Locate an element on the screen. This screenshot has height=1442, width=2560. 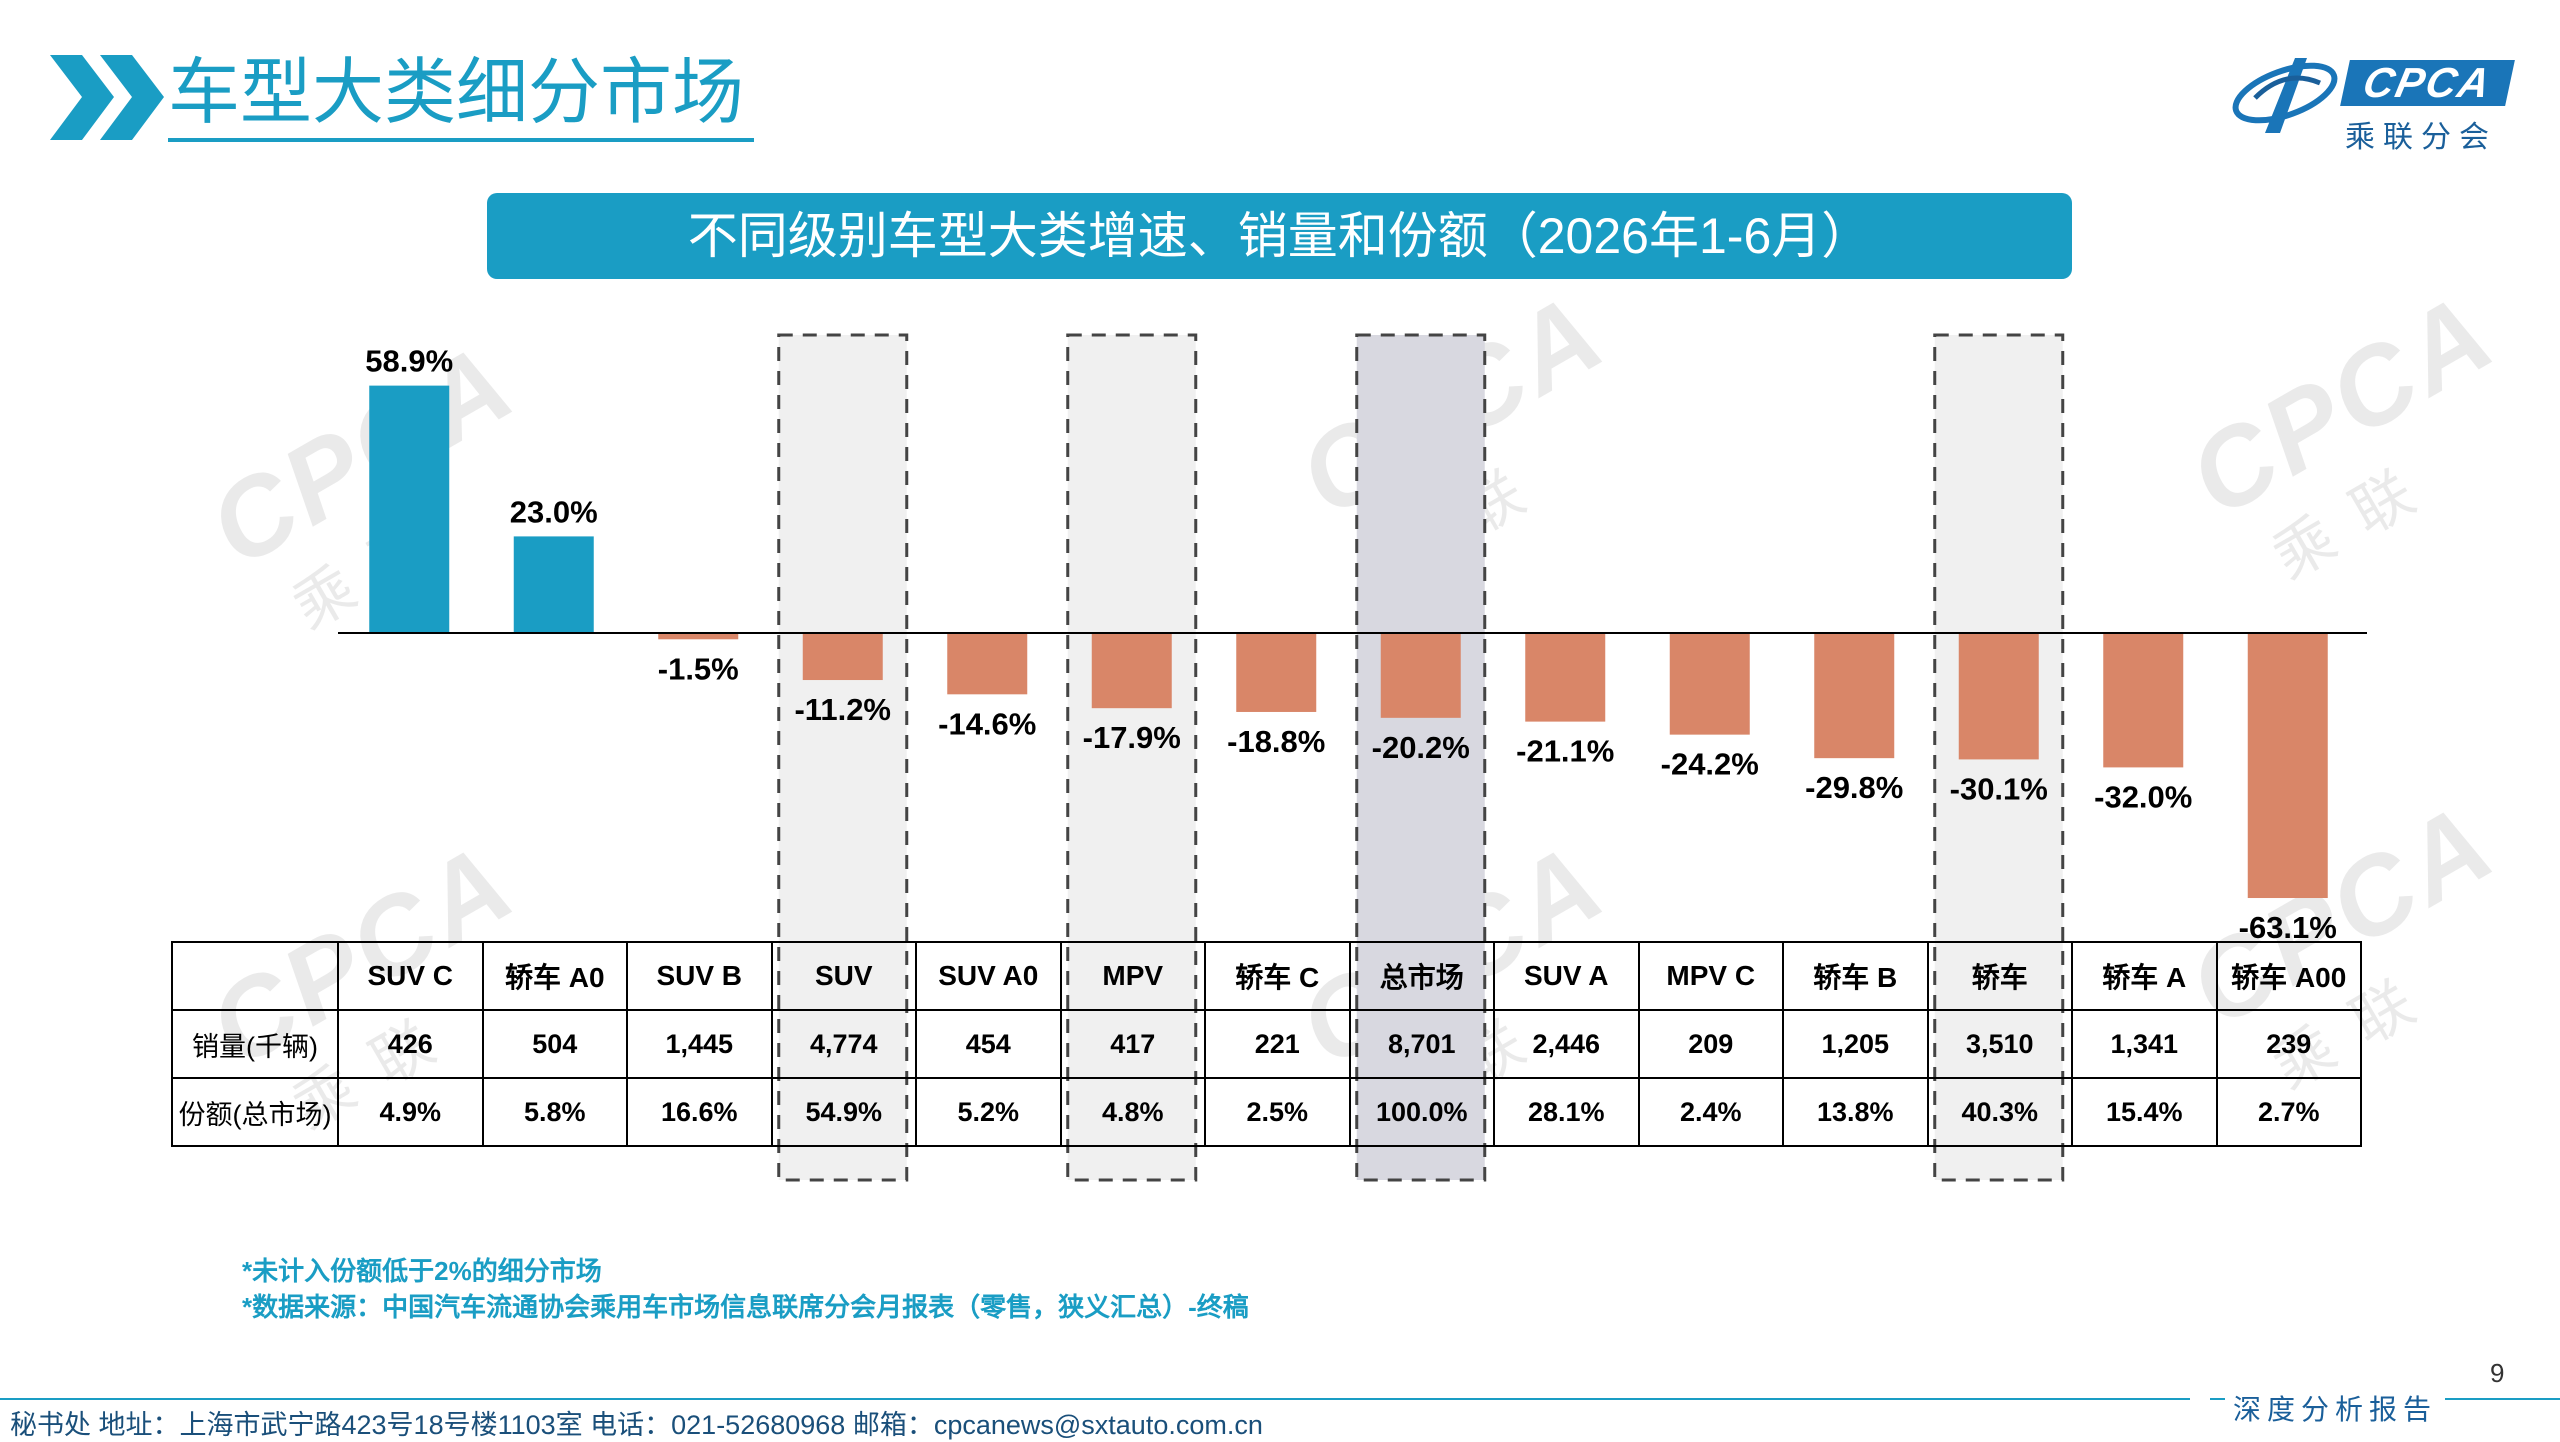
table-header-cell: 总市场 is located at coordinates (1421, 976).